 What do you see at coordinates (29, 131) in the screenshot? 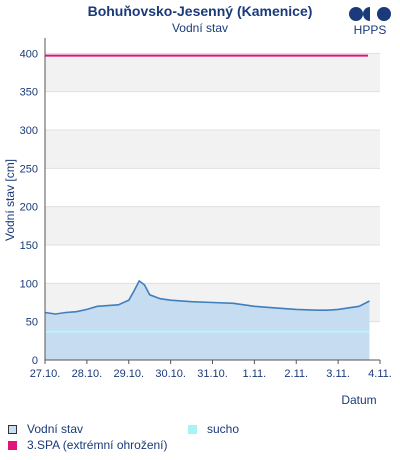
I see `y-tick-label: 300` at bounding box center [29, 131].